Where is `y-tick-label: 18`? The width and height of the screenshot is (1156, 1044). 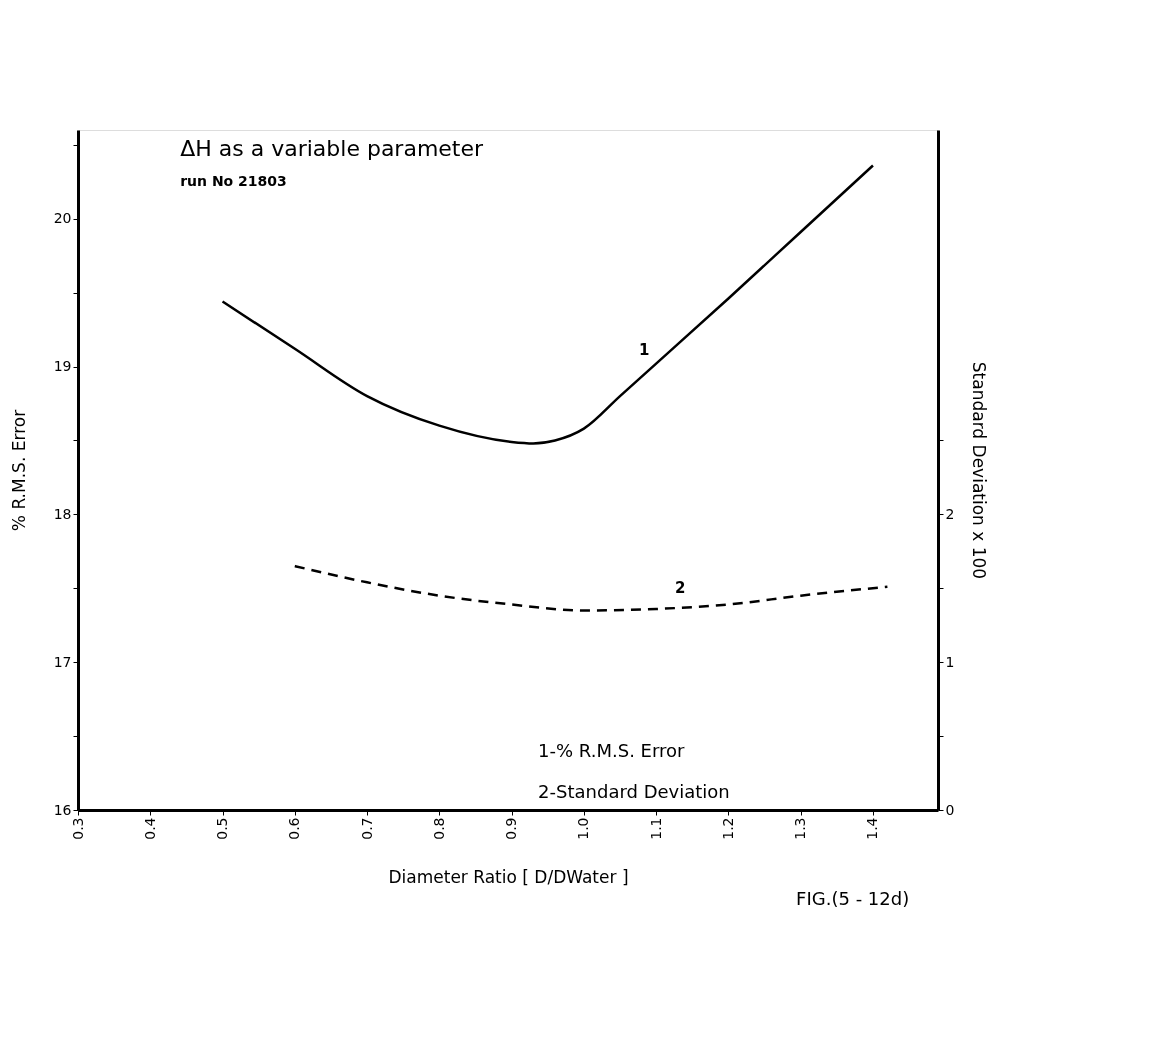 y-tick-label: 18 is located at coordinates (62, 513).